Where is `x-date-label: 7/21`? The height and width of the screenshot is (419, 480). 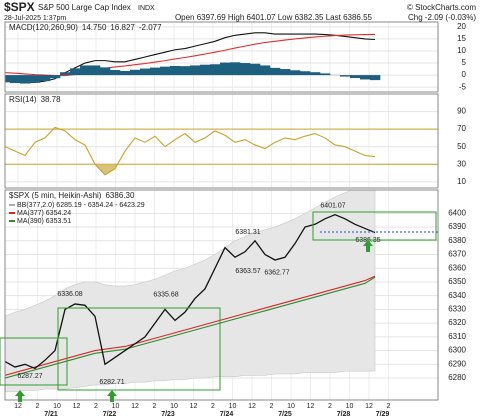 x-date-label: 7/21 is located at coordinates (51, 414).